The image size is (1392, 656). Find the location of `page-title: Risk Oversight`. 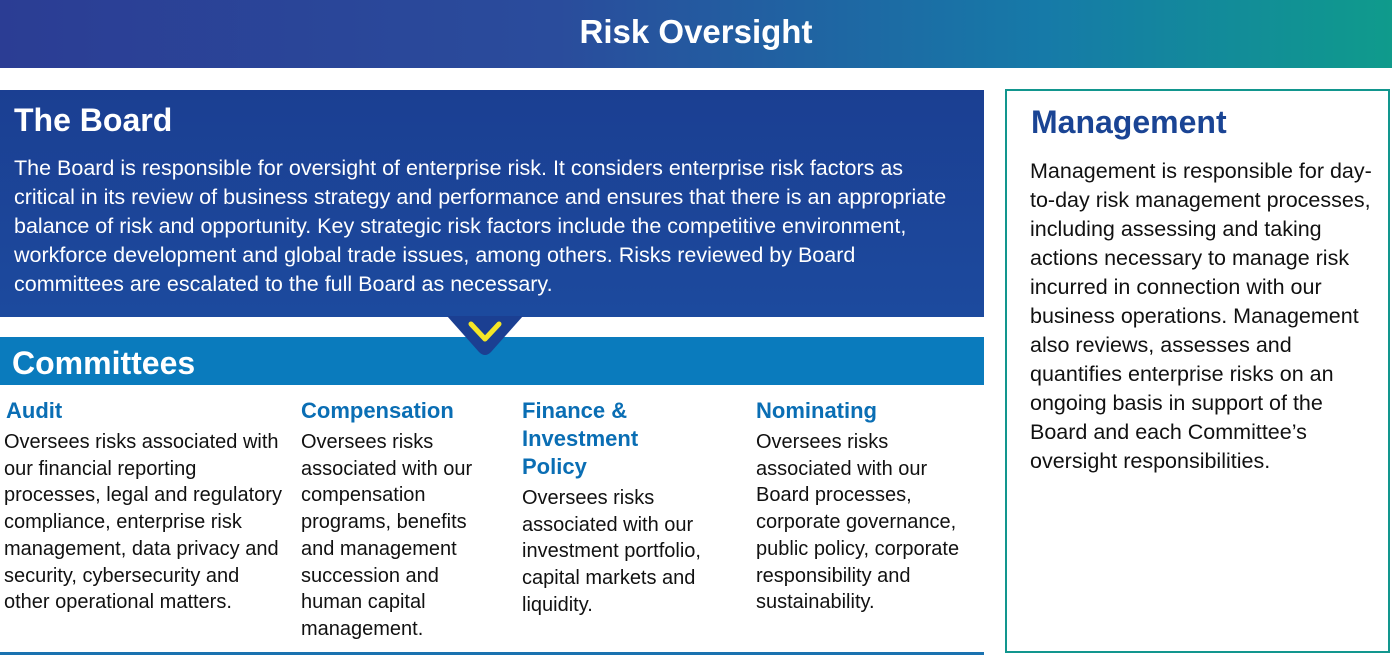

page-title: Risk Oversight is located at coordinates (696, 34).